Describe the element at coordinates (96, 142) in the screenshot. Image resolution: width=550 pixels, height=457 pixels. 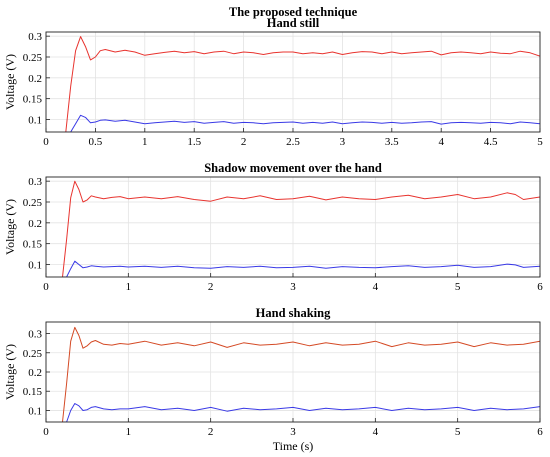
I see `x-tick-label: 0.5` at that location.